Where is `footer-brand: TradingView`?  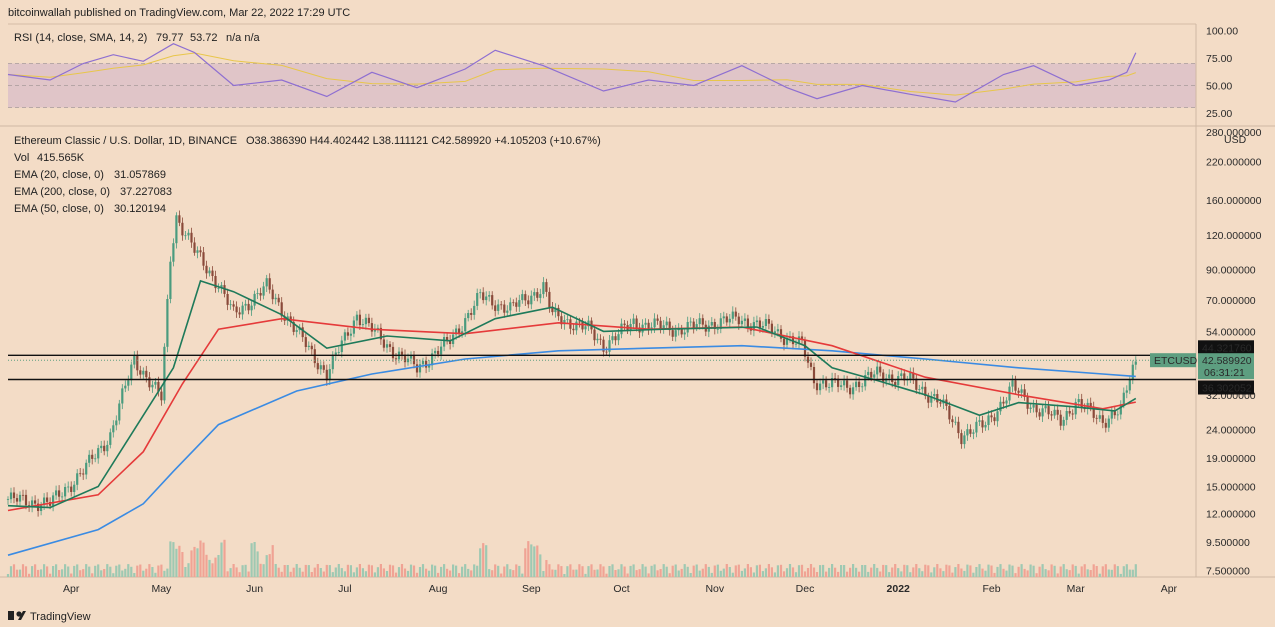 footer-brand: TradingView is located at coordinates (60, 617).